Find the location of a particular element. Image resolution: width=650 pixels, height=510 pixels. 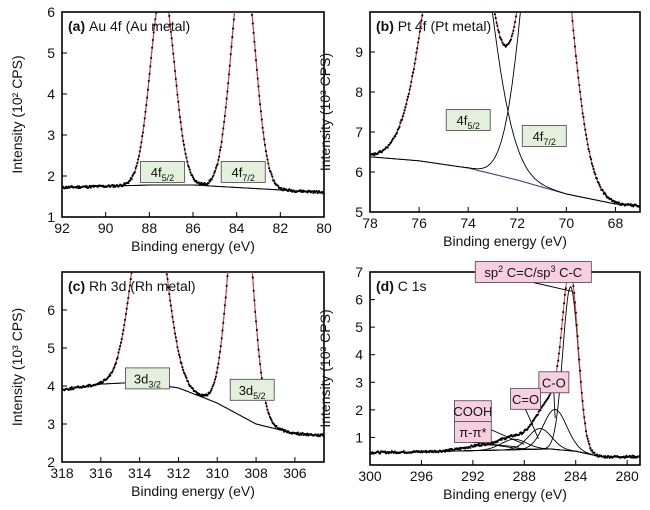

x-tick-label: 310 is located at coordinates (218, 473).